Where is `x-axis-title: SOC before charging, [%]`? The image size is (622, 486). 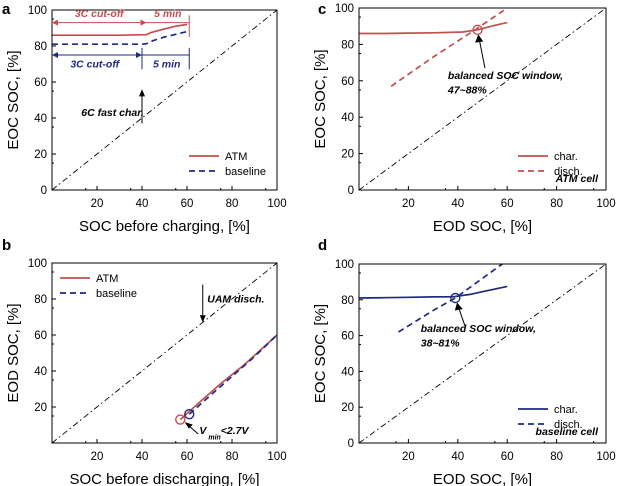 x-axis-title: SOC before charging, [%] is located at coordinates (164, 226).